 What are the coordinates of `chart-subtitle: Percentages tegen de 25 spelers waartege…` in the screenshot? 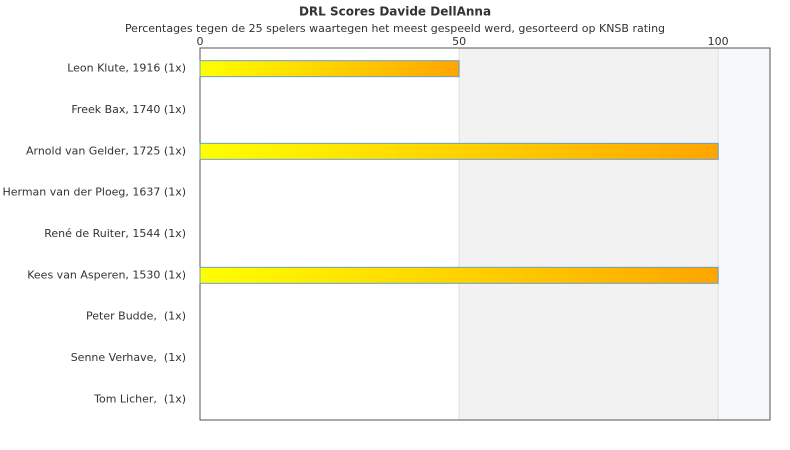 It's located at (395, 28).